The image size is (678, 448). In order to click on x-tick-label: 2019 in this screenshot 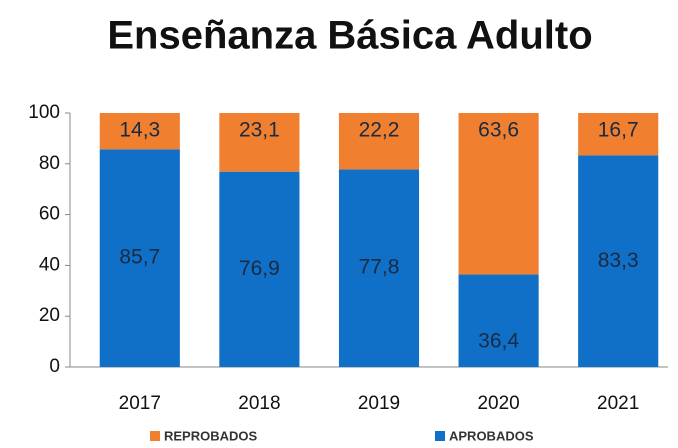, I will do `click(379, 403)`.